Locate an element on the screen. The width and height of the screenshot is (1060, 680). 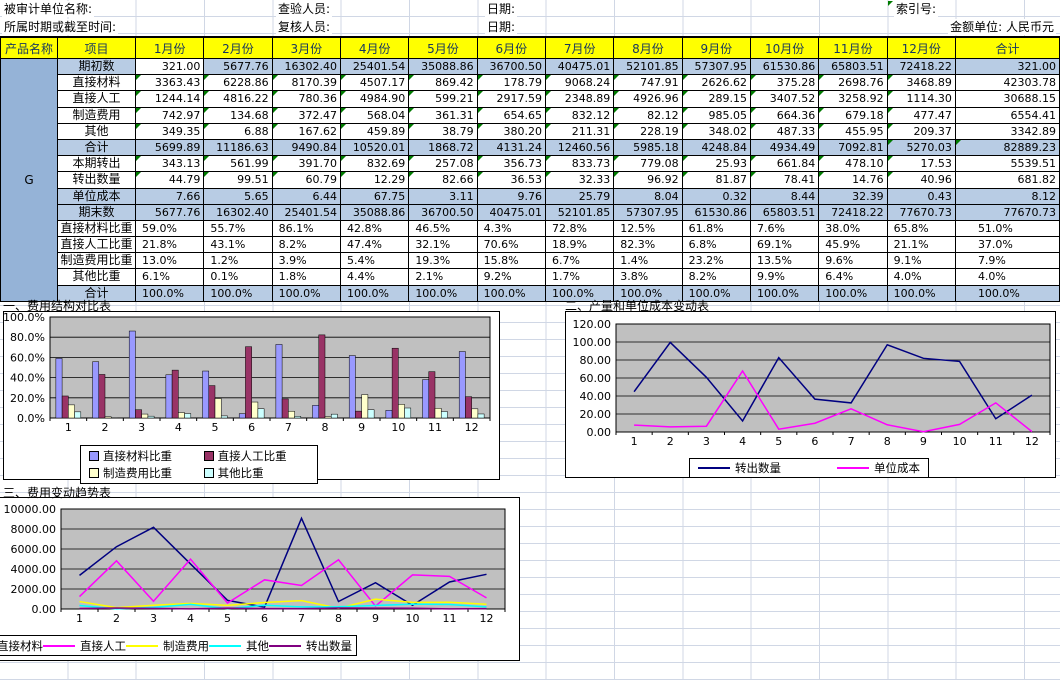
data-cell: 3.11 is located at coordinates (443, 196).